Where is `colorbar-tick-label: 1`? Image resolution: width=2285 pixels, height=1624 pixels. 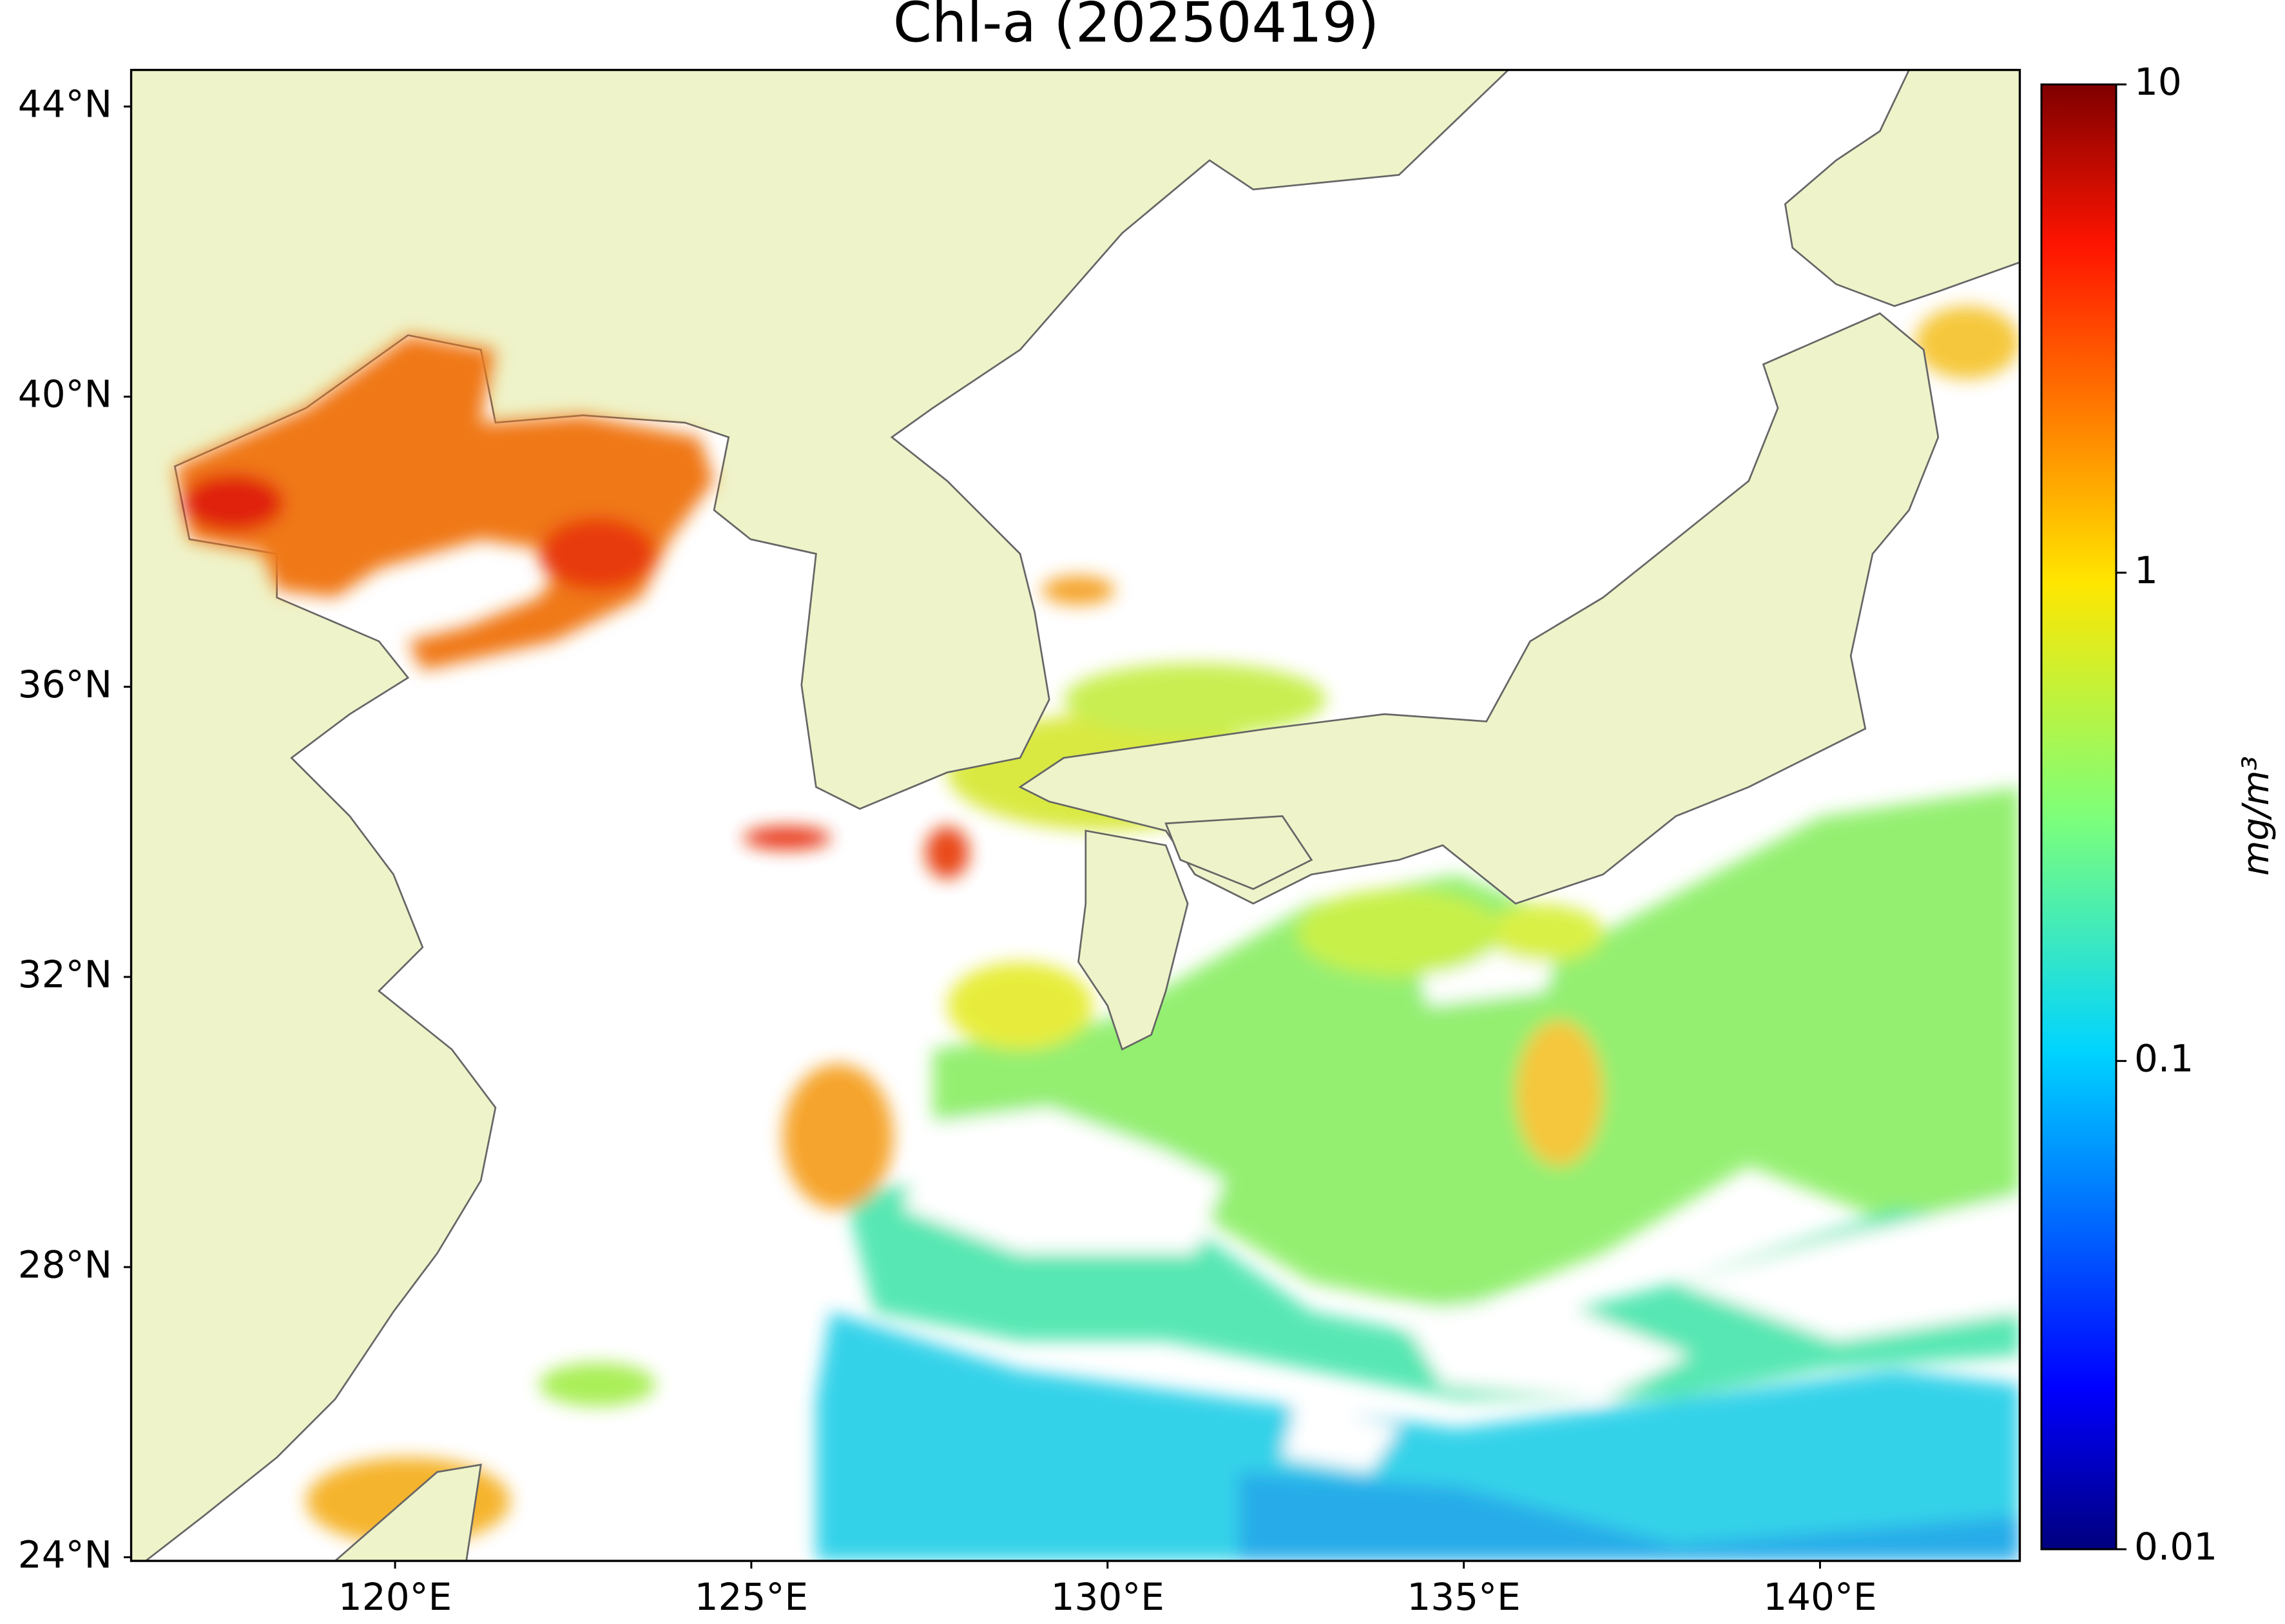
colorbar-tick-label: 1 is located at coordinates (2146, 570).